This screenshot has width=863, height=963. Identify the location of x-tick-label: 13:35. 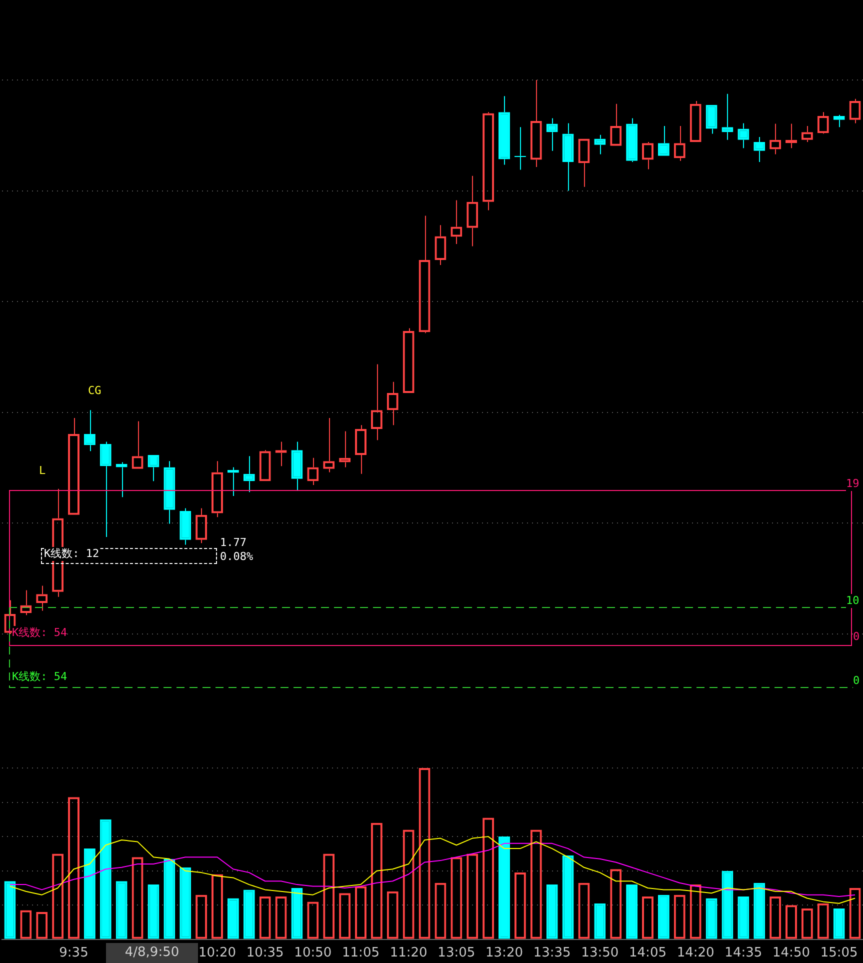
(552, 953).